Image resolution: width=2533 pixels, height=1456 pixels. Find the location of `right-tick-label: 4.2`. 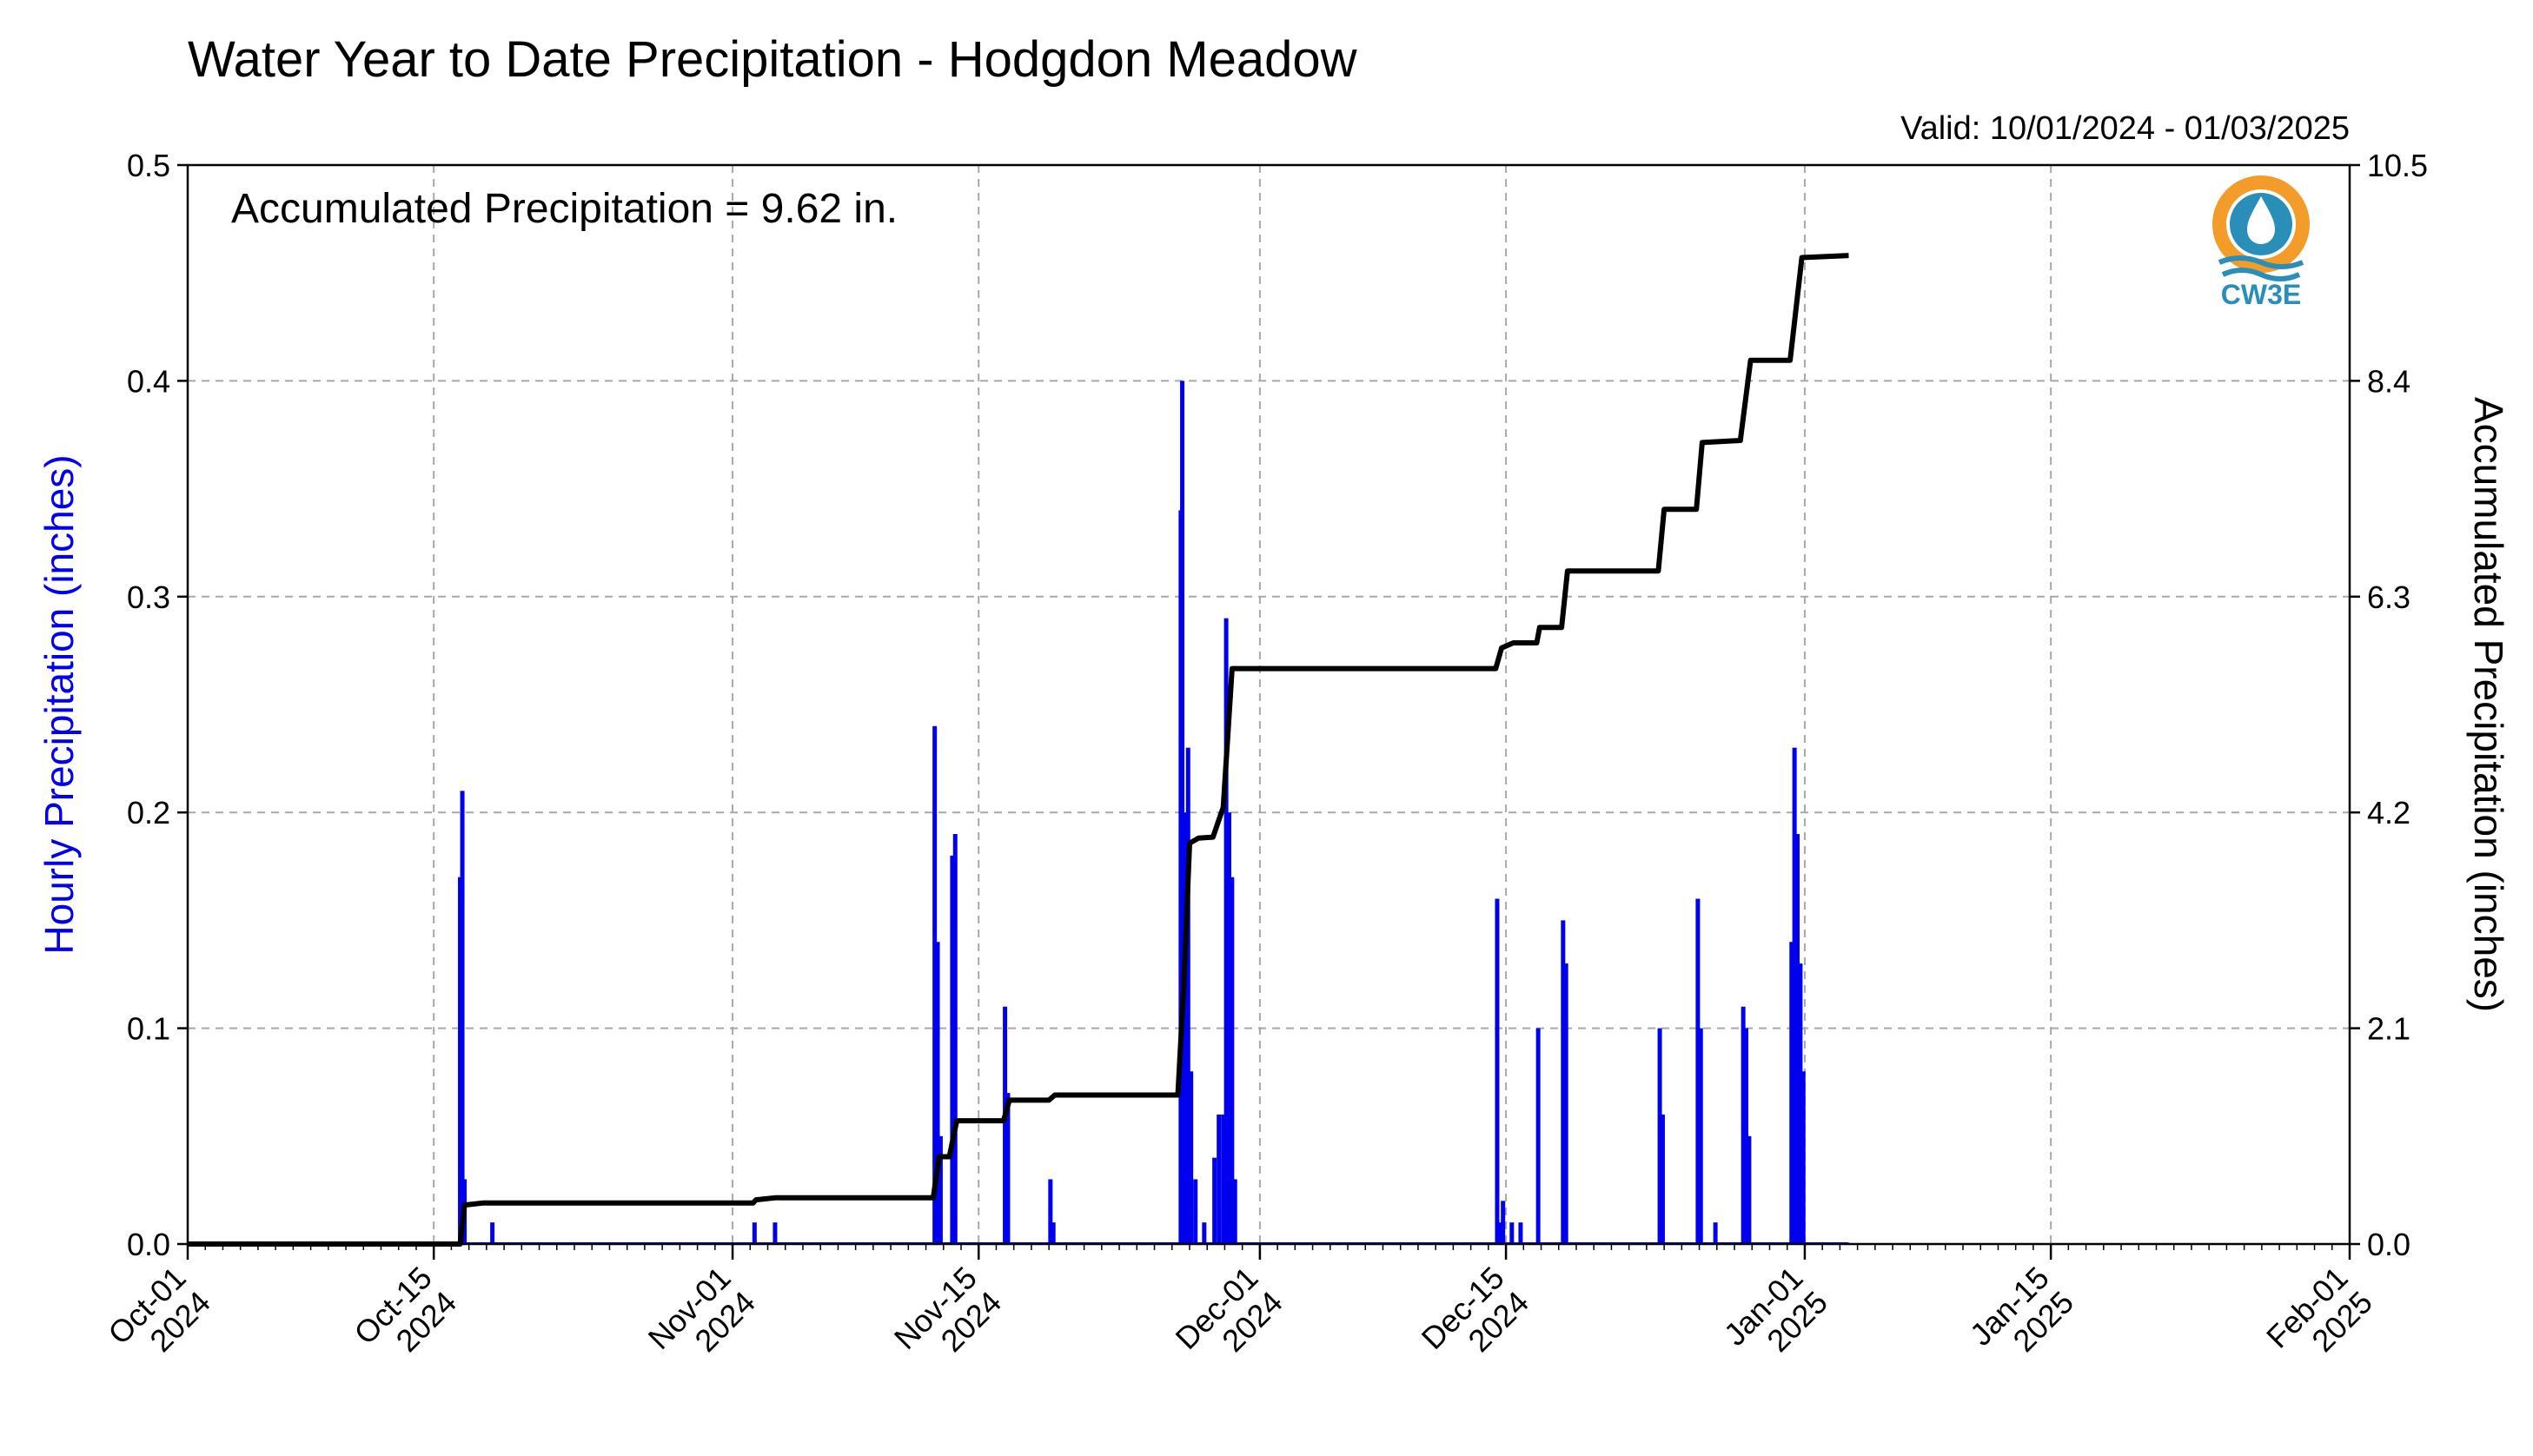

right-tick-label: 4.2 is located at coordinates (2388, 813).